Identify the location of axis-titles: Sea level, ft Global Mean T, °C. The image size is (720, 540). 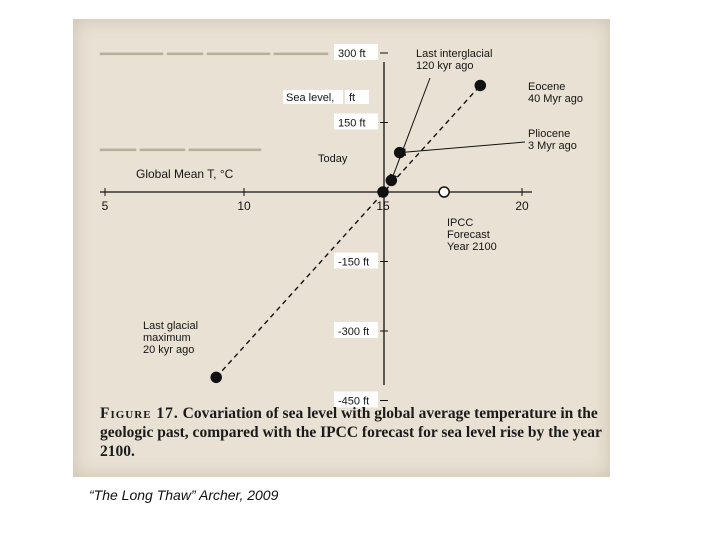
(252, 135).